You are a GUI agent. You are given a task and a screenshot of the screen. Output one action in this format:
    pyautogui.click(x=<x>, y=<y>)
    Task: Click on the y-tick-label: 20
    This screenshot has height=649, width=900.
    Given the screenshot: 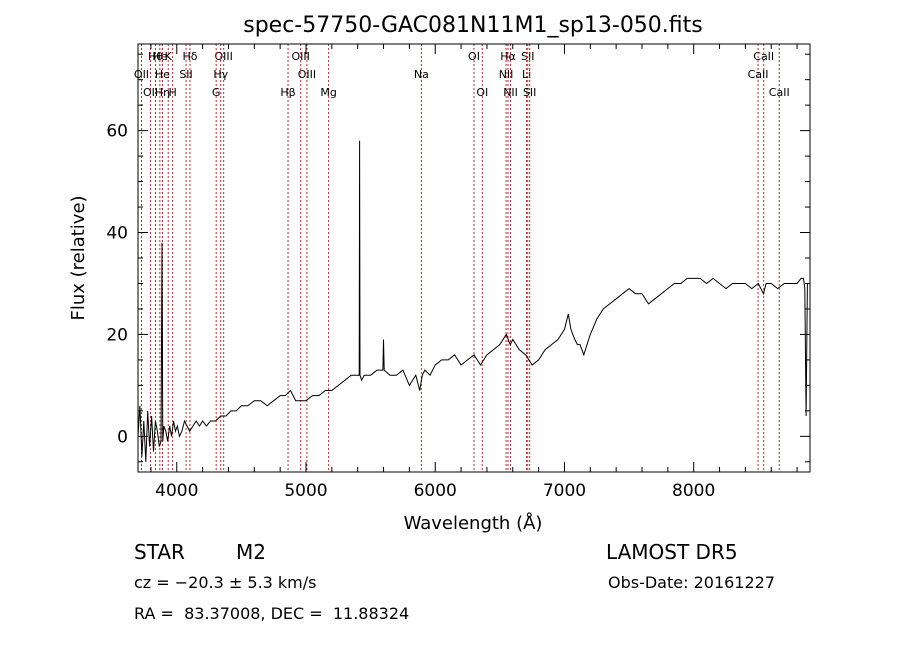 What is the action you would take?
    pyautogui.click(x=117, y=335)
    